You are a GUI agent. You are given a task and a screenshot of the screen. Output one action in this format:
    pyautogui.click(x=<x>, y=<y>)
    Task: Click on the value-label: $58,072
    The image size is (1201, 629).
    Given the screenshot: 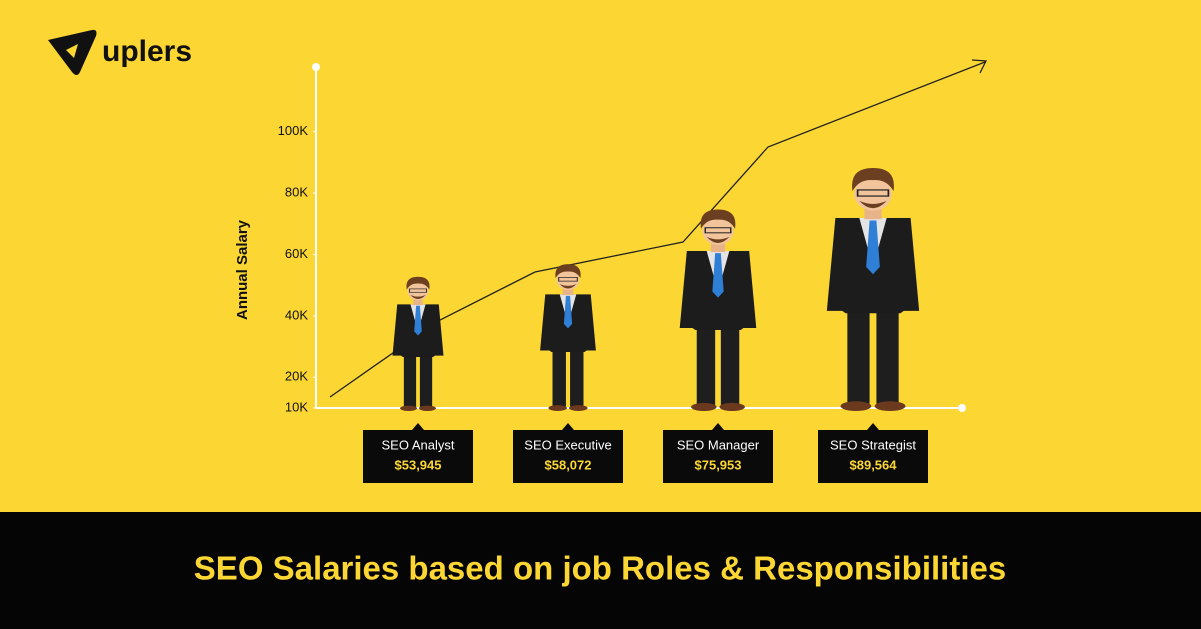 What is the action you would take?
    pyautogui.click(x=568, y=464)
    